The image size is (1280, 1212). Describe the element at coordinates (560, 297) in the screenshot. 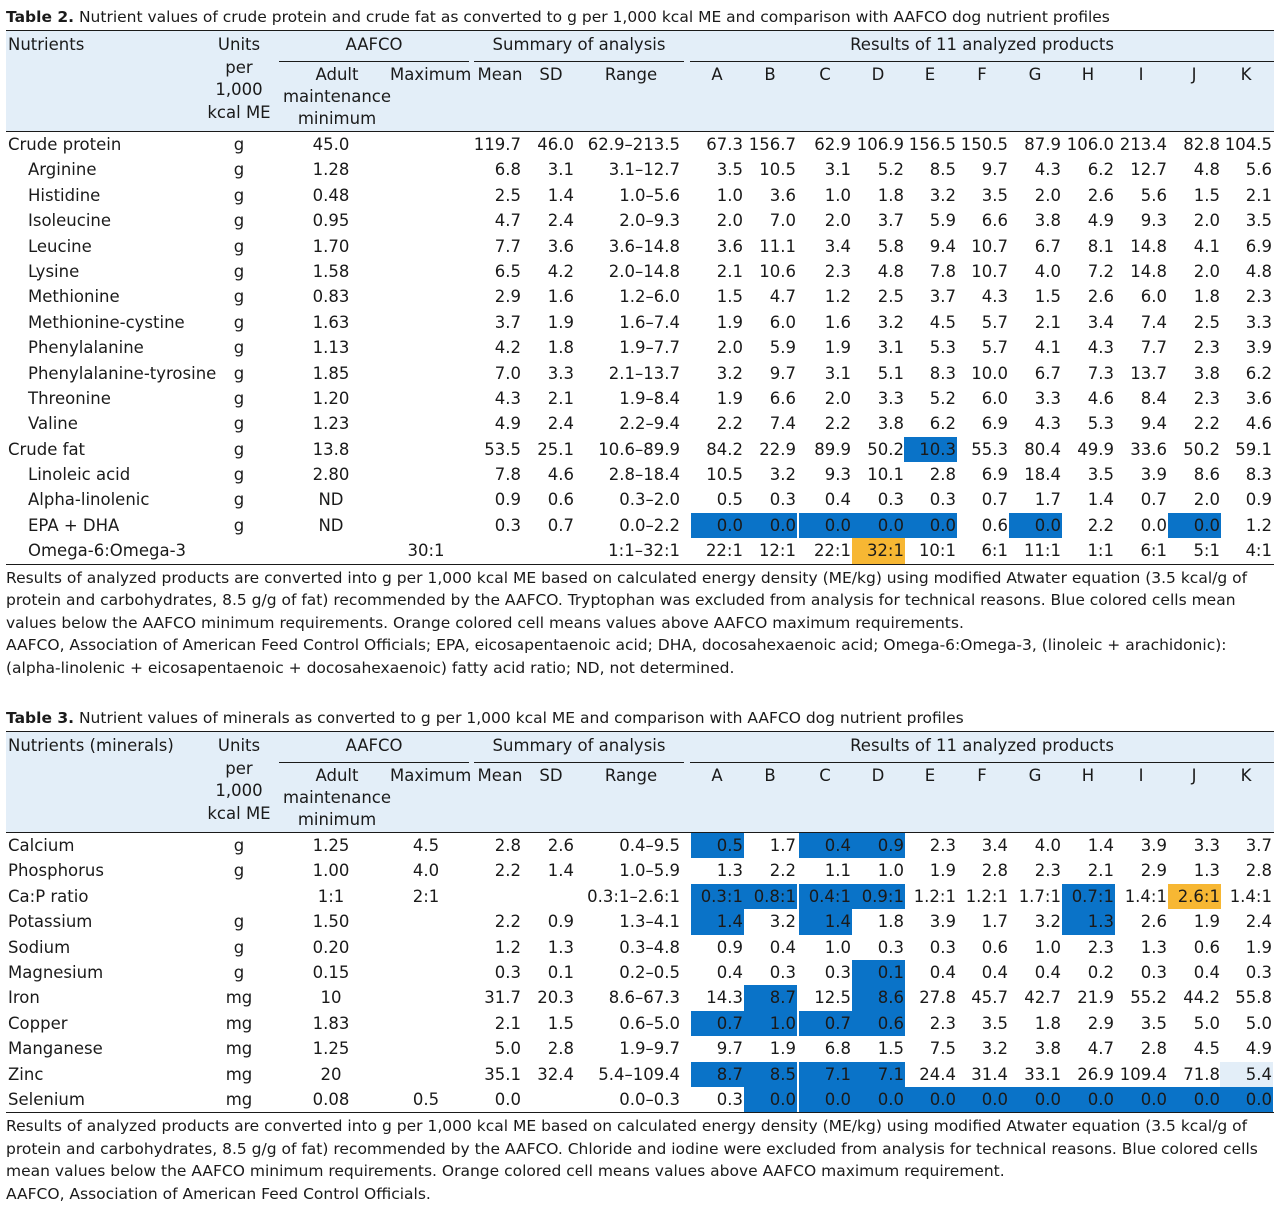

I see `sd-cell: 1.6` at that location.